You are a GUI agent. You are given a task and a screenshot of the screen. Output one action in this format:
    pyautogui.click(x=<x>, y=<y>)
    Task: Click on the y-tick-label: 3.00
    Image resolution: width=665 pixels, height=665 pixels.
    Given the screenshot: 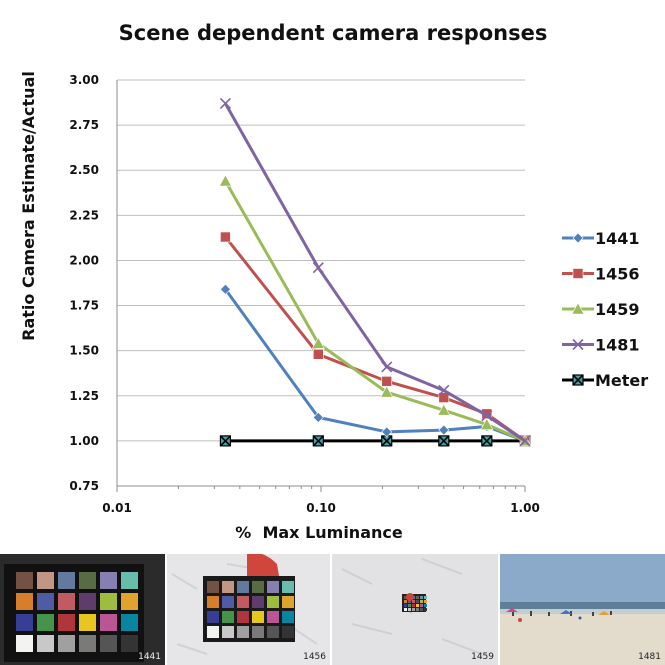 What is the action you would take?
    pyautogui.click(x=84, y=80)
    